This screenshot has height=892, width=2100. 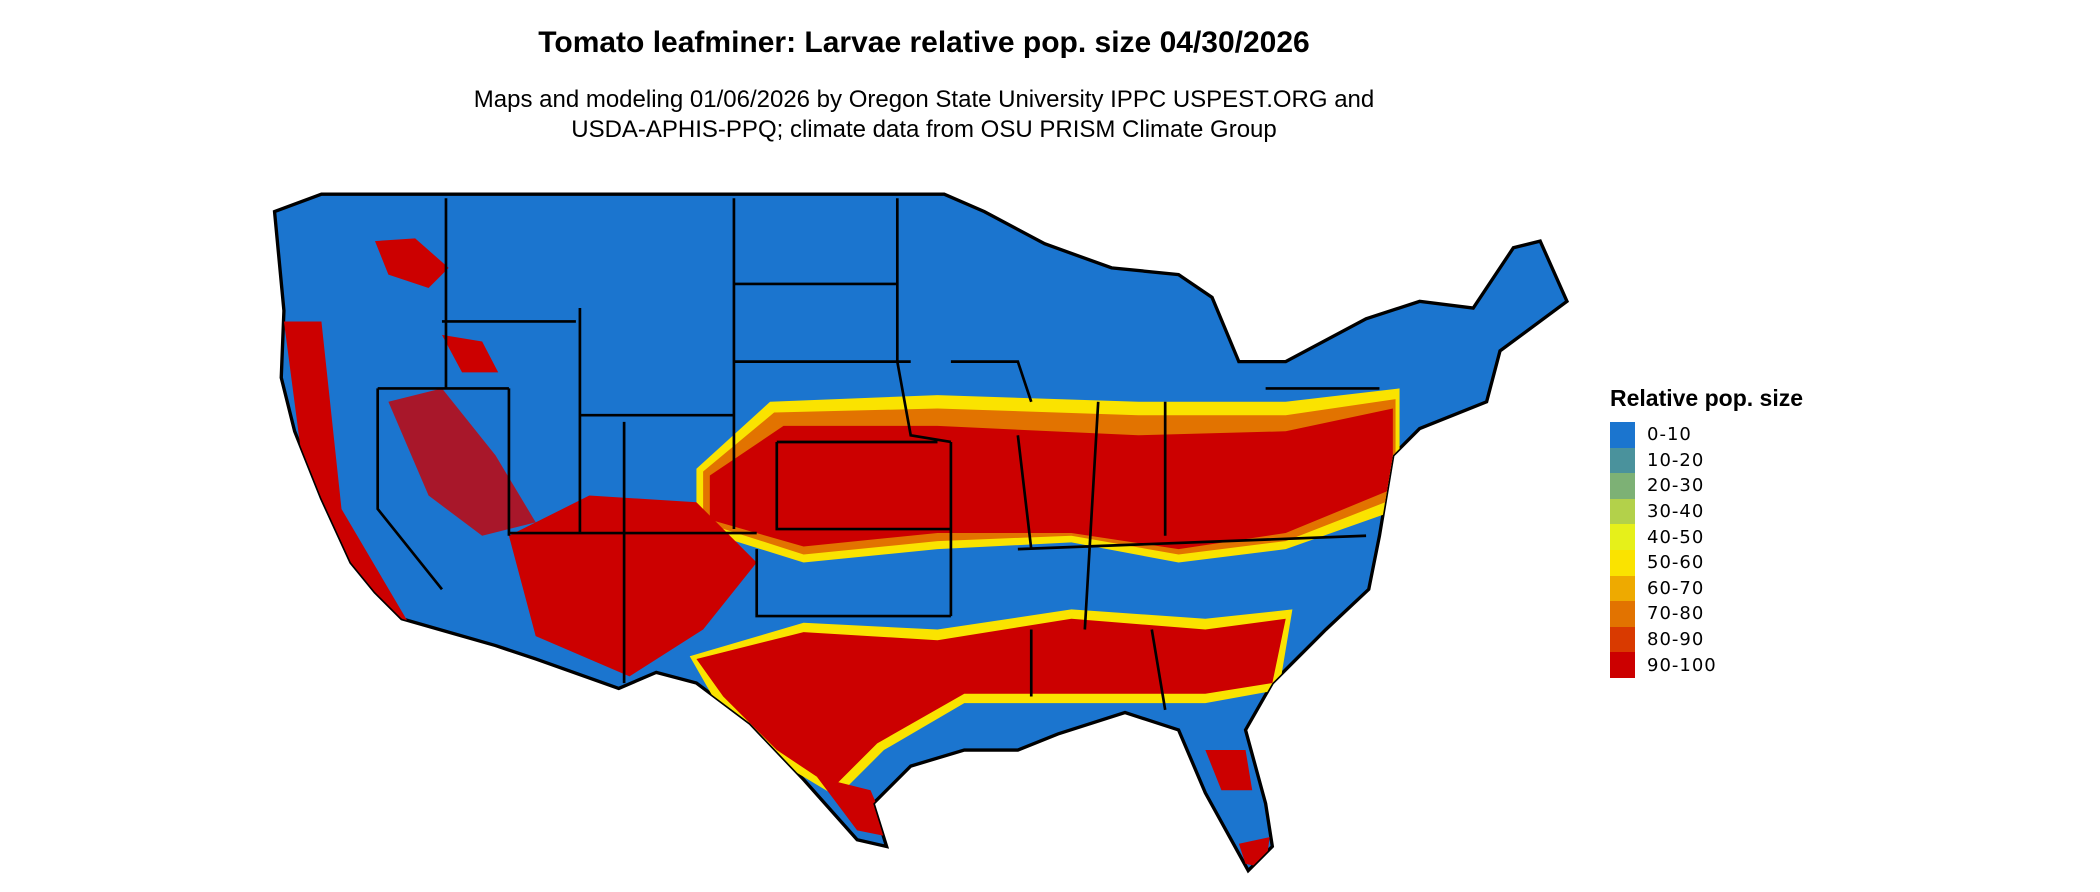 What do you see at coordinates (1682, 665) in the screenshot?
I see `legend-label: 90-100` at bounding box center [1682, 665].